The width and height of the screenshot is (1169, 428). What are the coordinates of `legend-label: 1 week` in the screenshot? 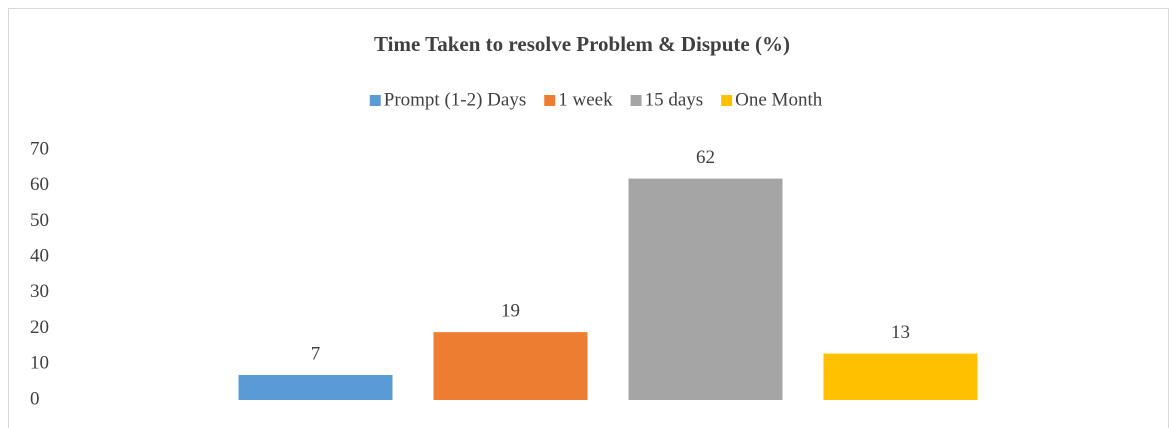 It's located at (585, 99).